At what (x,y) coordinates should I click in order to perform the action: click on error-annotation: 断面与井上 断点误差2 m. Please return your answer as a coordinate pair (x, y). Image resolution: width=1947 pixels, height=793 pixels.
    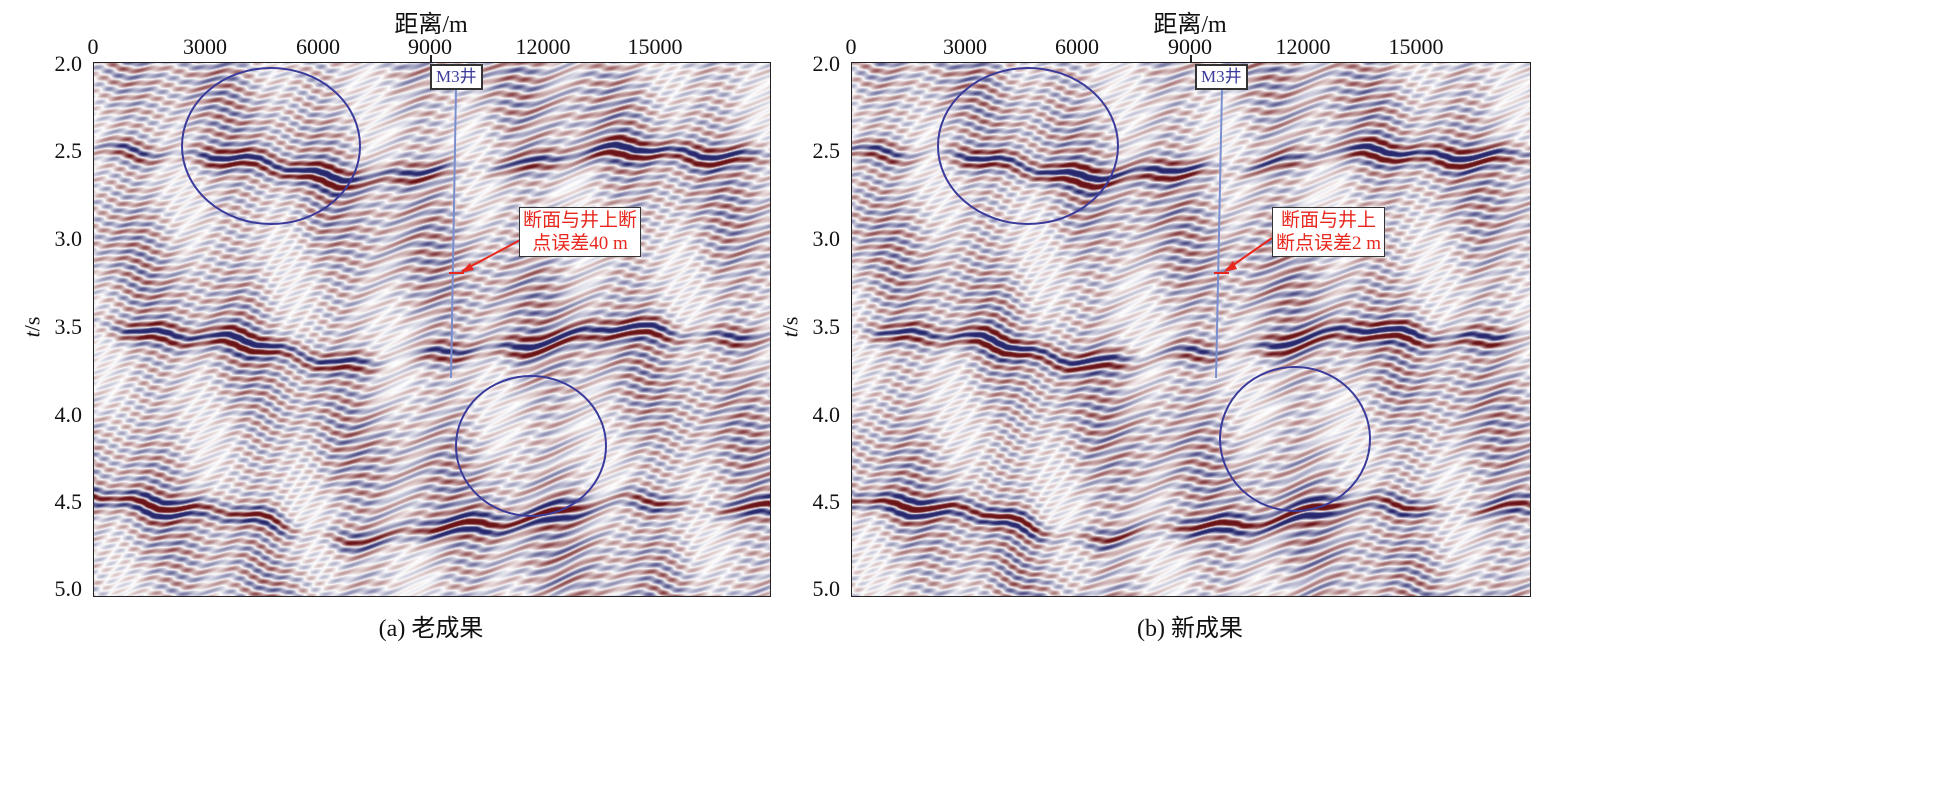
    Looking at the image, I should click on (1329, 232).